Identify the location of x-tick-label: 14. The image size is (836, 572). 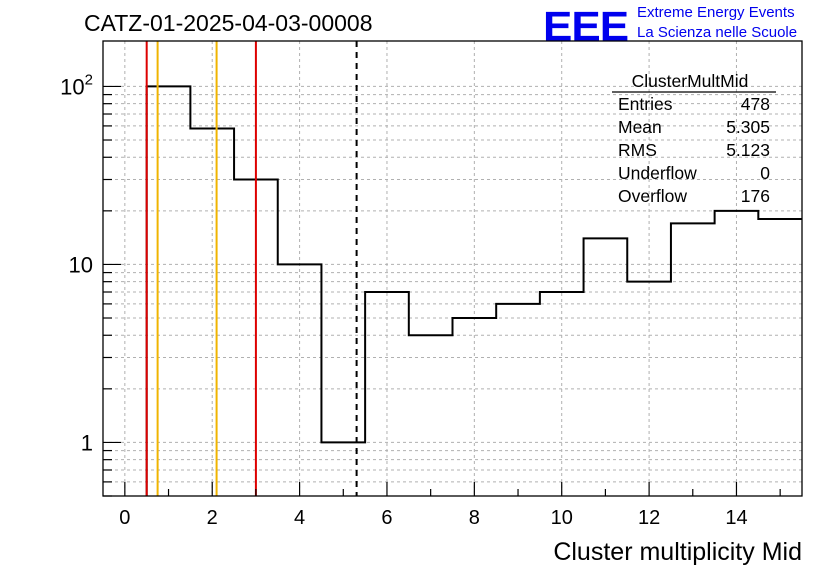
(736, 518).